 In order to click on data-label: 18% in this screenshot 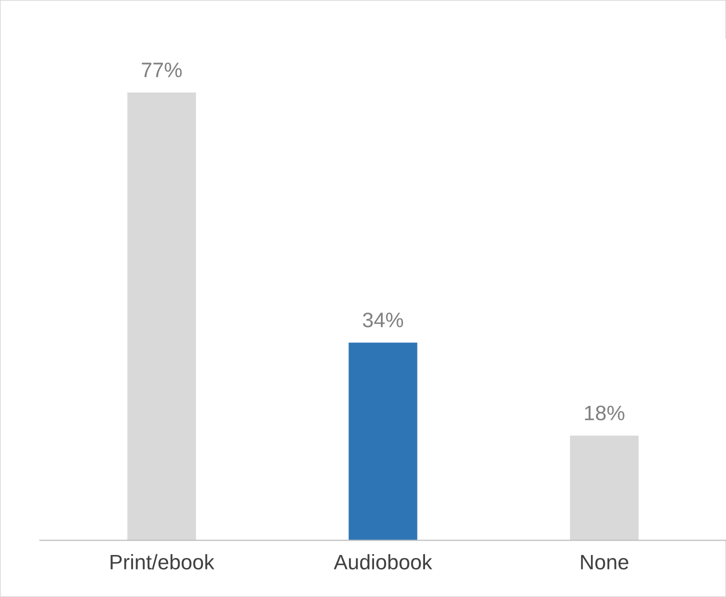, I will do `click(604, 413)`.